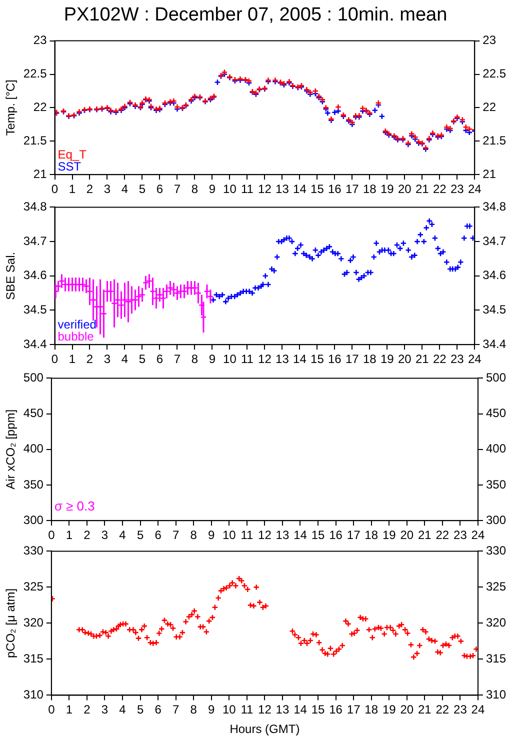  What do you see at coordinates (11, 623) in the screenshot?
I see `y-axis-title: pCO₂ [μ atm]` at bounding box center [11, 623].